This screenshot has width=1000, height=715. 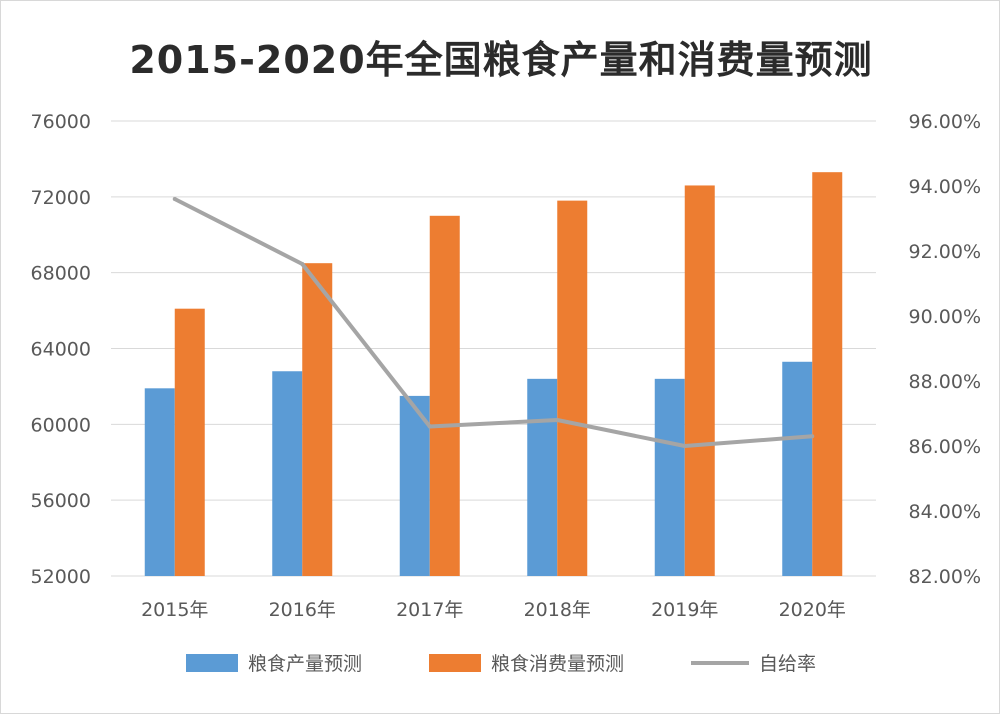 What do you see at coordinates (787, 664) in the screenshot?
I see `legend-self-sufficiency-label: 自给率` at bounding box center [787, 664].